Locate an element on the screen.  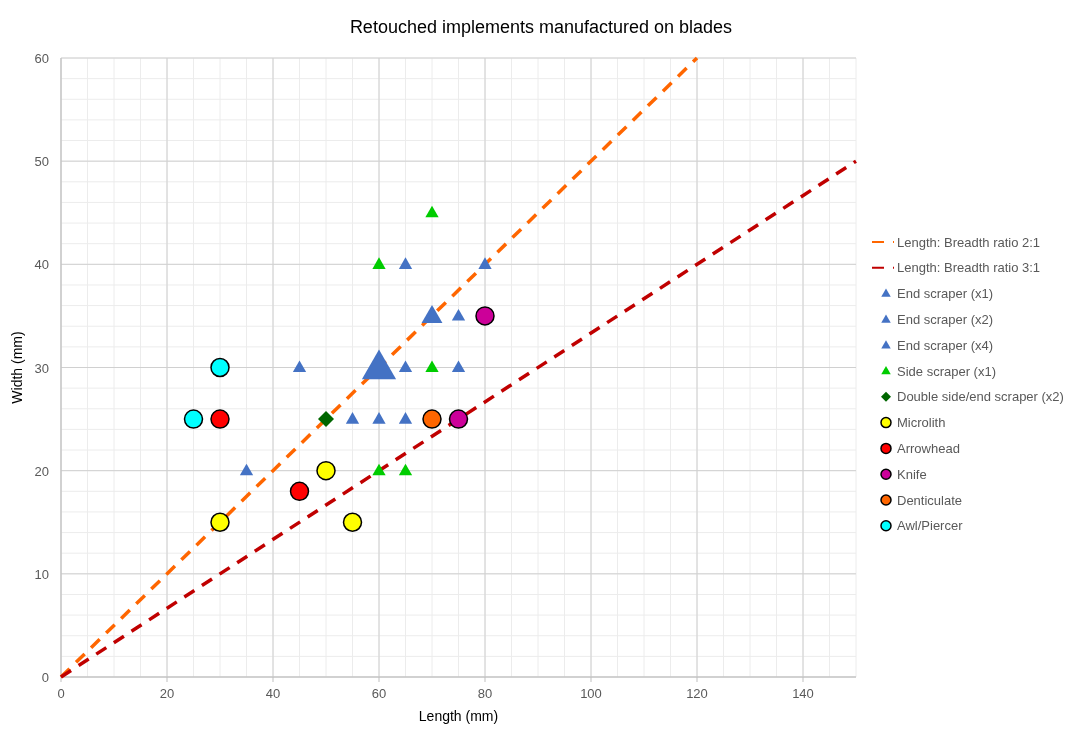
y-axis-title: Width (mm) is located at coordinates (17, 367).